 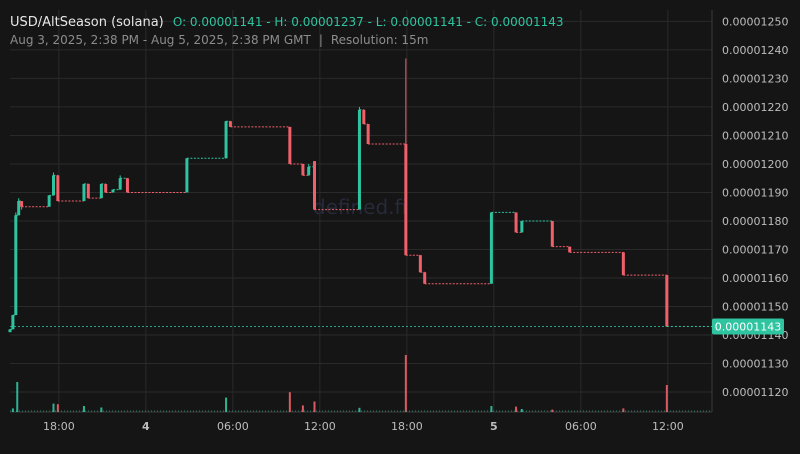 What do you see at coordinates (379, 40) in the screenshot?
I see `resolution-label: Resolution: 15m` at bounding box center [379, 40].